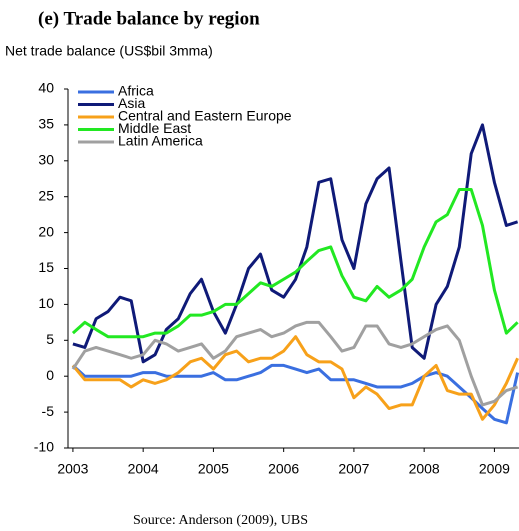 This screenshot has width=519, height=531. Describe the element at coordinates (109, 51) in the screenshot. I see `axis-title: Net trade balance (US$bil 3mma)` at that location.